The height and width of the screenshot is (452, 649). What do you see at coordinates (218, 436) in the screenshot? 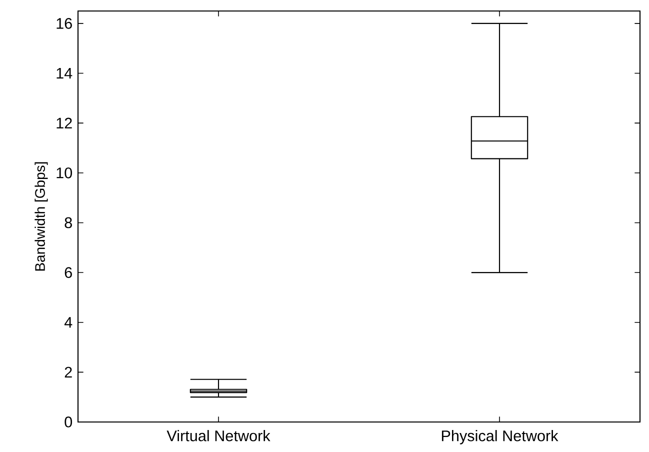
I see `x-tick-label: Virtual Network` at bounding box center [218, 436].